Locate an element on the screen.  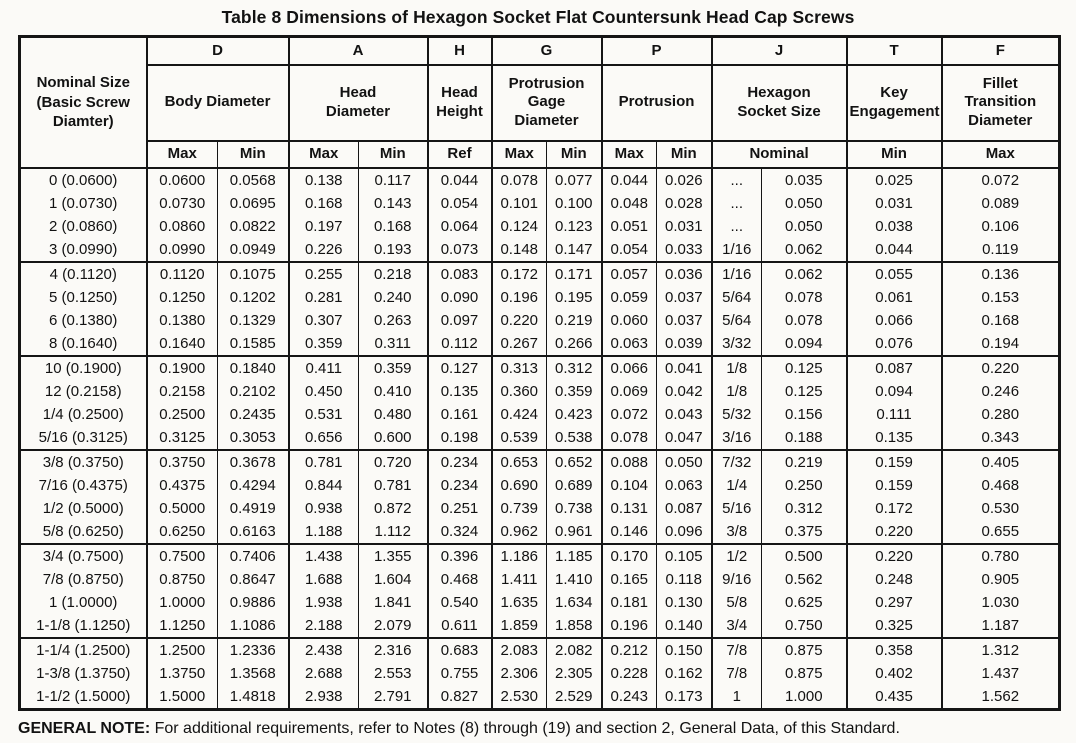
data-cell: 0.0990 is located at coordinates (181, 249).